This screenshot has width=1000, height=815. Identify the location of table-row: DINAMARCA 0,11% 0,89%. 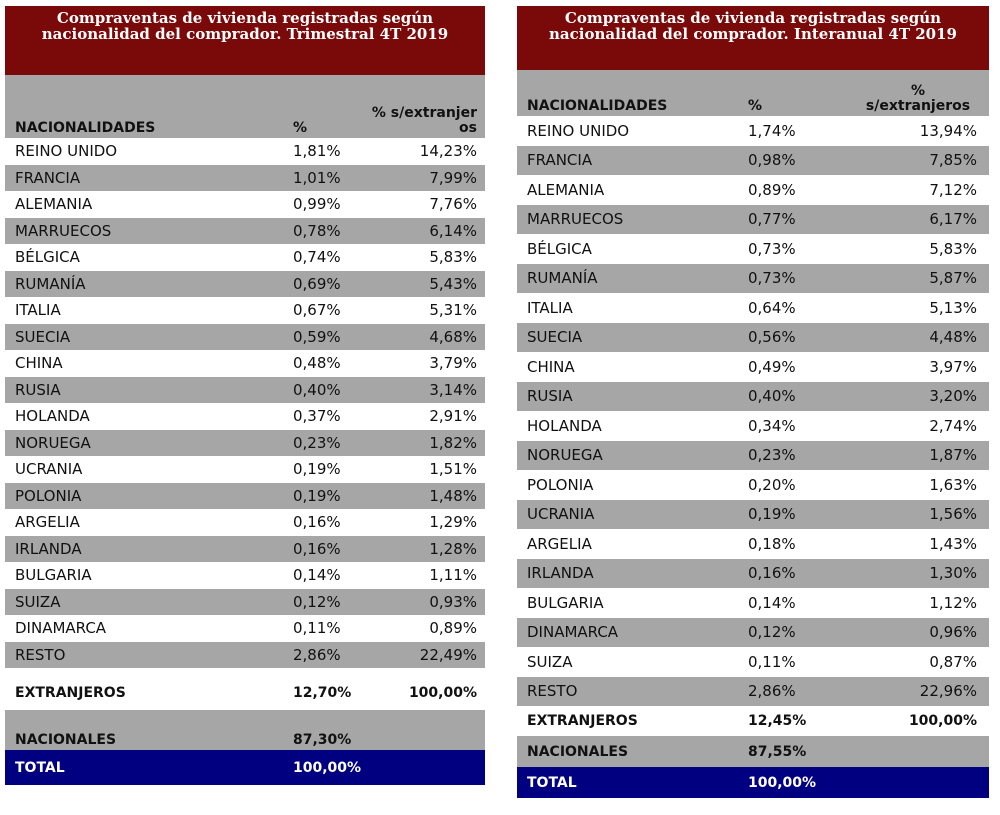
(245, 628).